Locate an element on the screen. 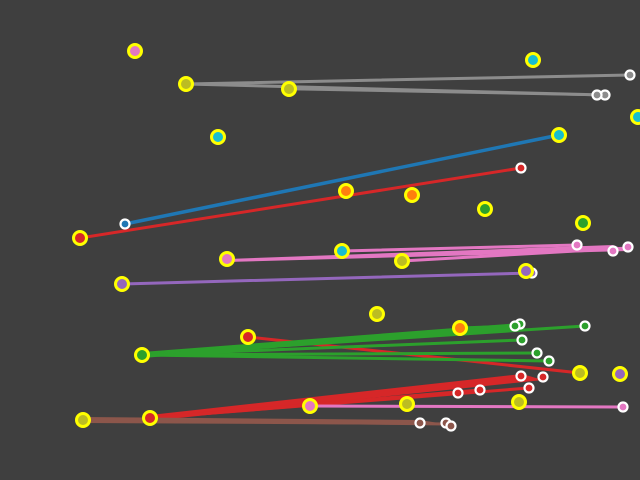 The height and width of the screenshot is (480, 640). red-track-line is located at coordinates (300, 203).